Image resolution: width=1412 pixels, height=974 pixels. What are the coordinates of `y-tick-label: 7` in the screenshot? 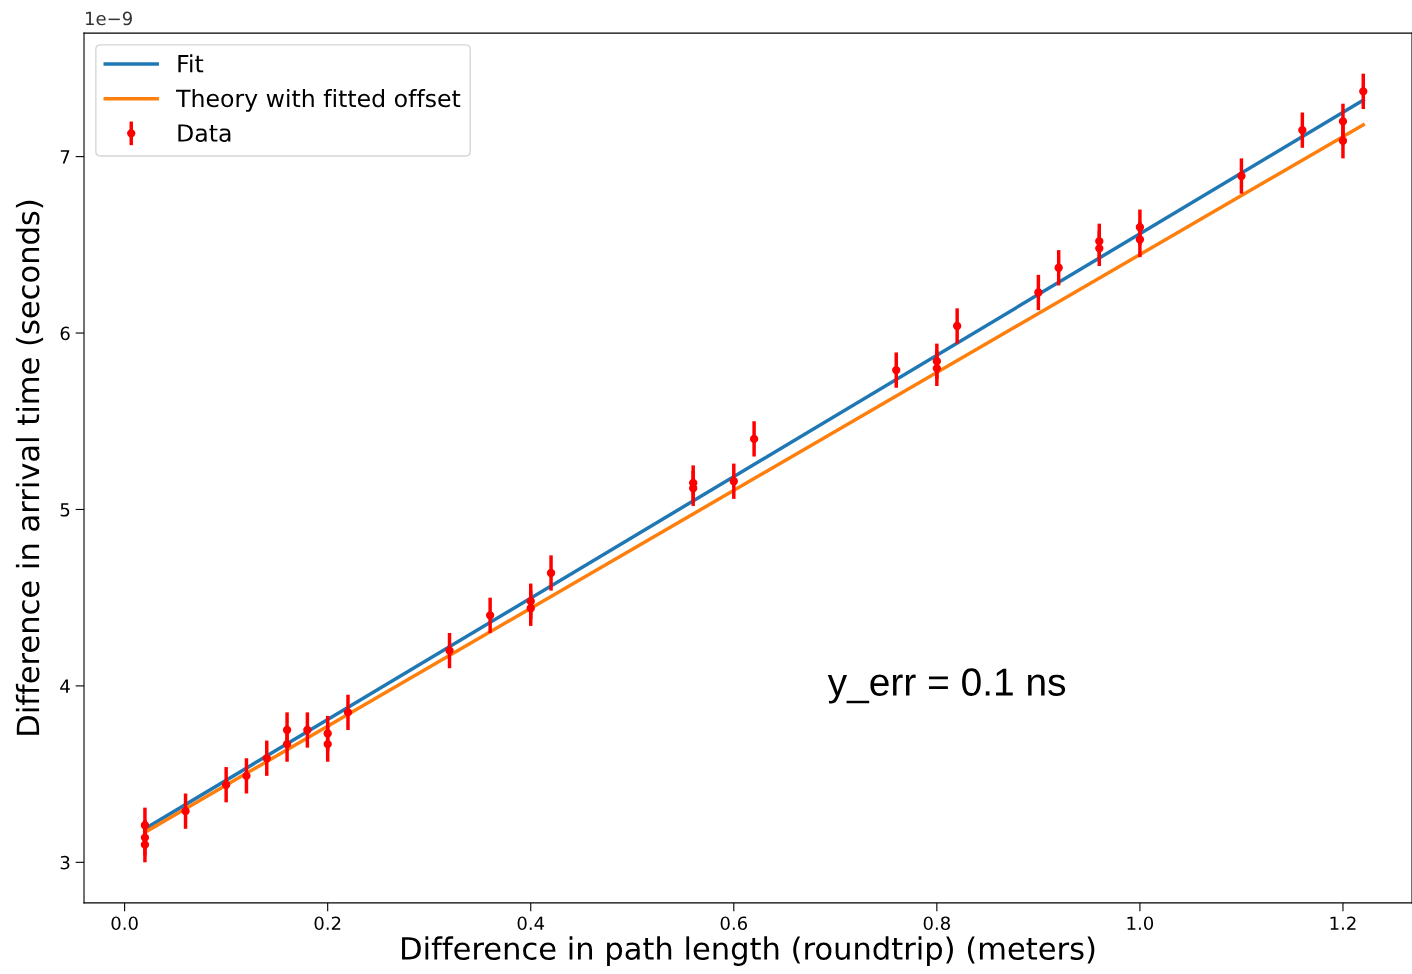 It's located at (65, 157).